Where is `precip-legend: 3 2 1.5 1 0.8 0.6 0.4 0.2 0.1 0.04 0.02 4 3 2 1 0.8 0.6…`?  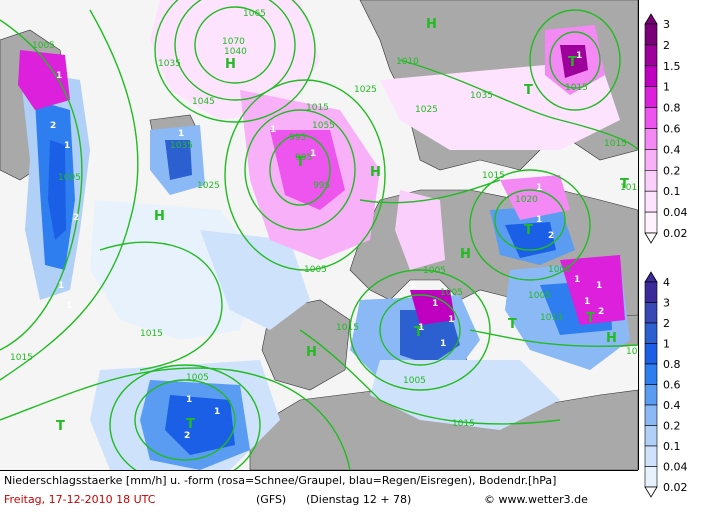
precip-legend: 3 2 1.5 1 0.8 0.6 0.4 0.2 0.1 0.04 0.02 4 3 2 1 0.8 0.6… is located at coordinates (671, 256).